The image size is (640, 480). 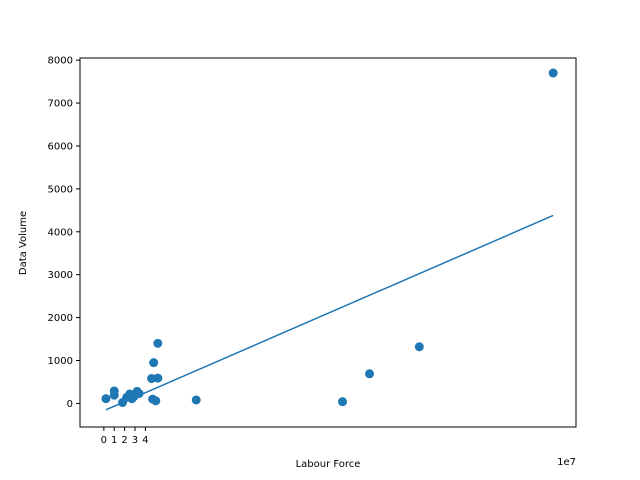 I want to click on y-tick-label: 0, so click(x=70, y=404).